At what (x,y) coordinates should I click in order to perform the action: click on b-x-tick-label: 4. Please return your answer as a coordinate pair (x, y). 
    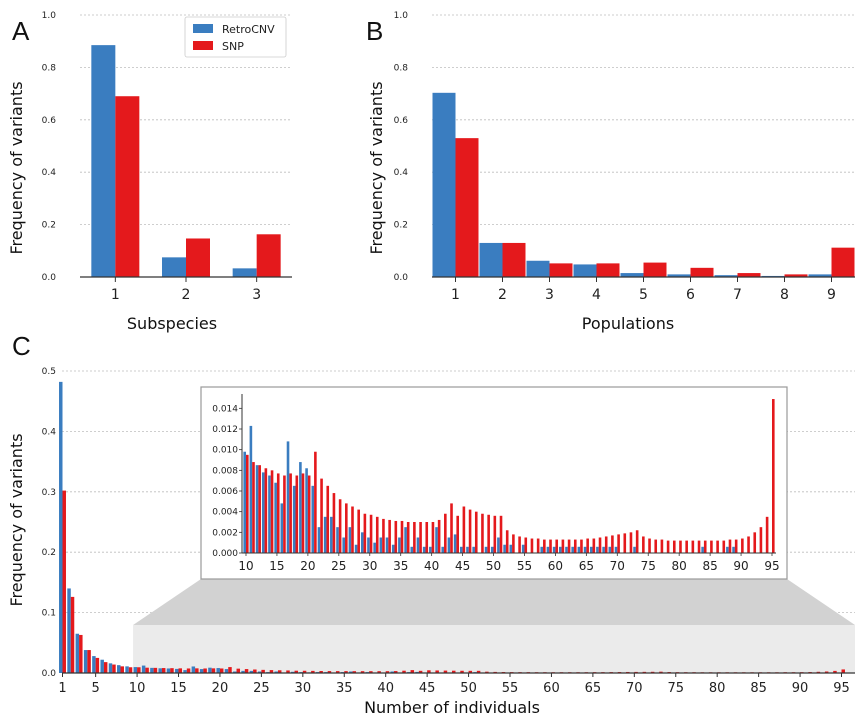
    Looking at the image, I should click on (596, 295).